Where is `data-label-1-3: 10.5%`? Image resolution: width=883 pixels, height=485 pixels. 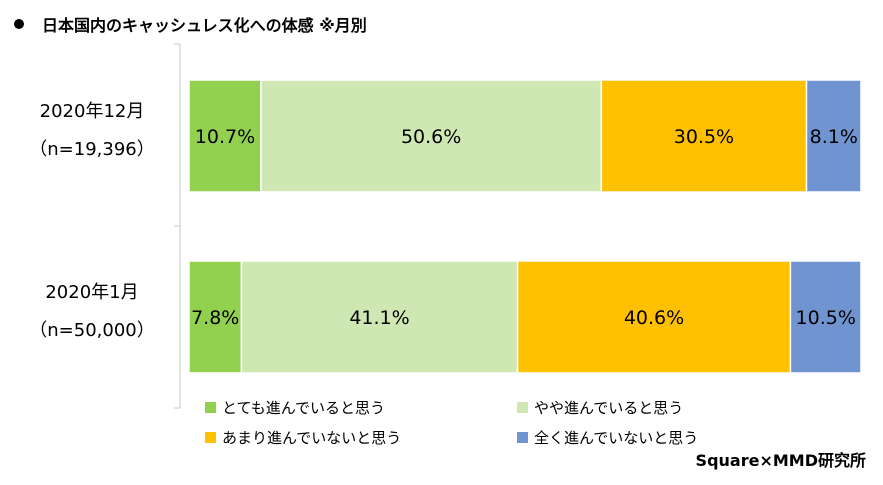
data-label-1-3: 10.5% is located at coordinates (826, 318).